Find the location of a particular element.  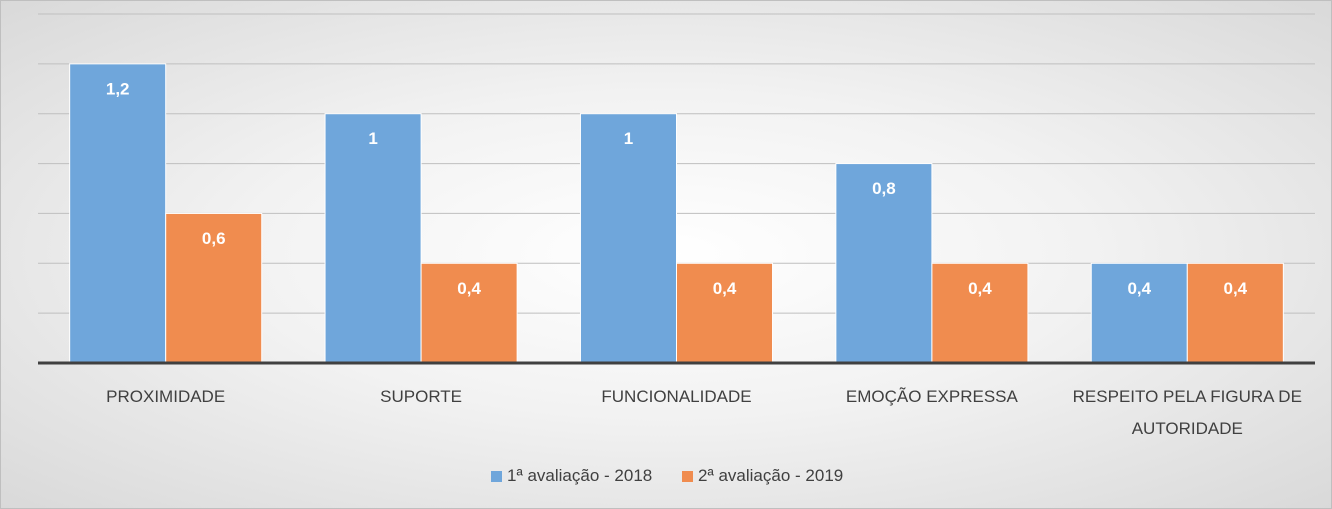

data-label: 0,8 is located at coordinates (884, 188).